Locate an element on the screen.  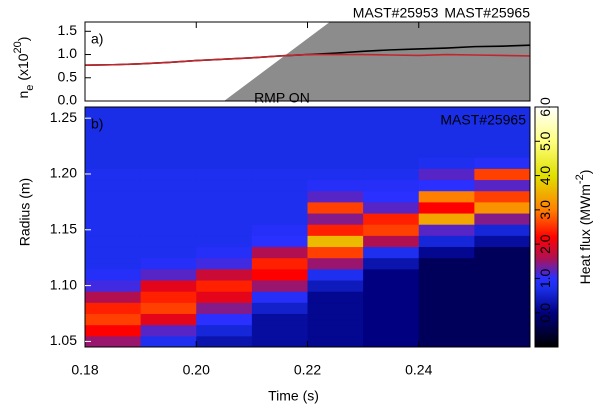
label-part: Heat flux (MWm is located at coordinates (585, 234).